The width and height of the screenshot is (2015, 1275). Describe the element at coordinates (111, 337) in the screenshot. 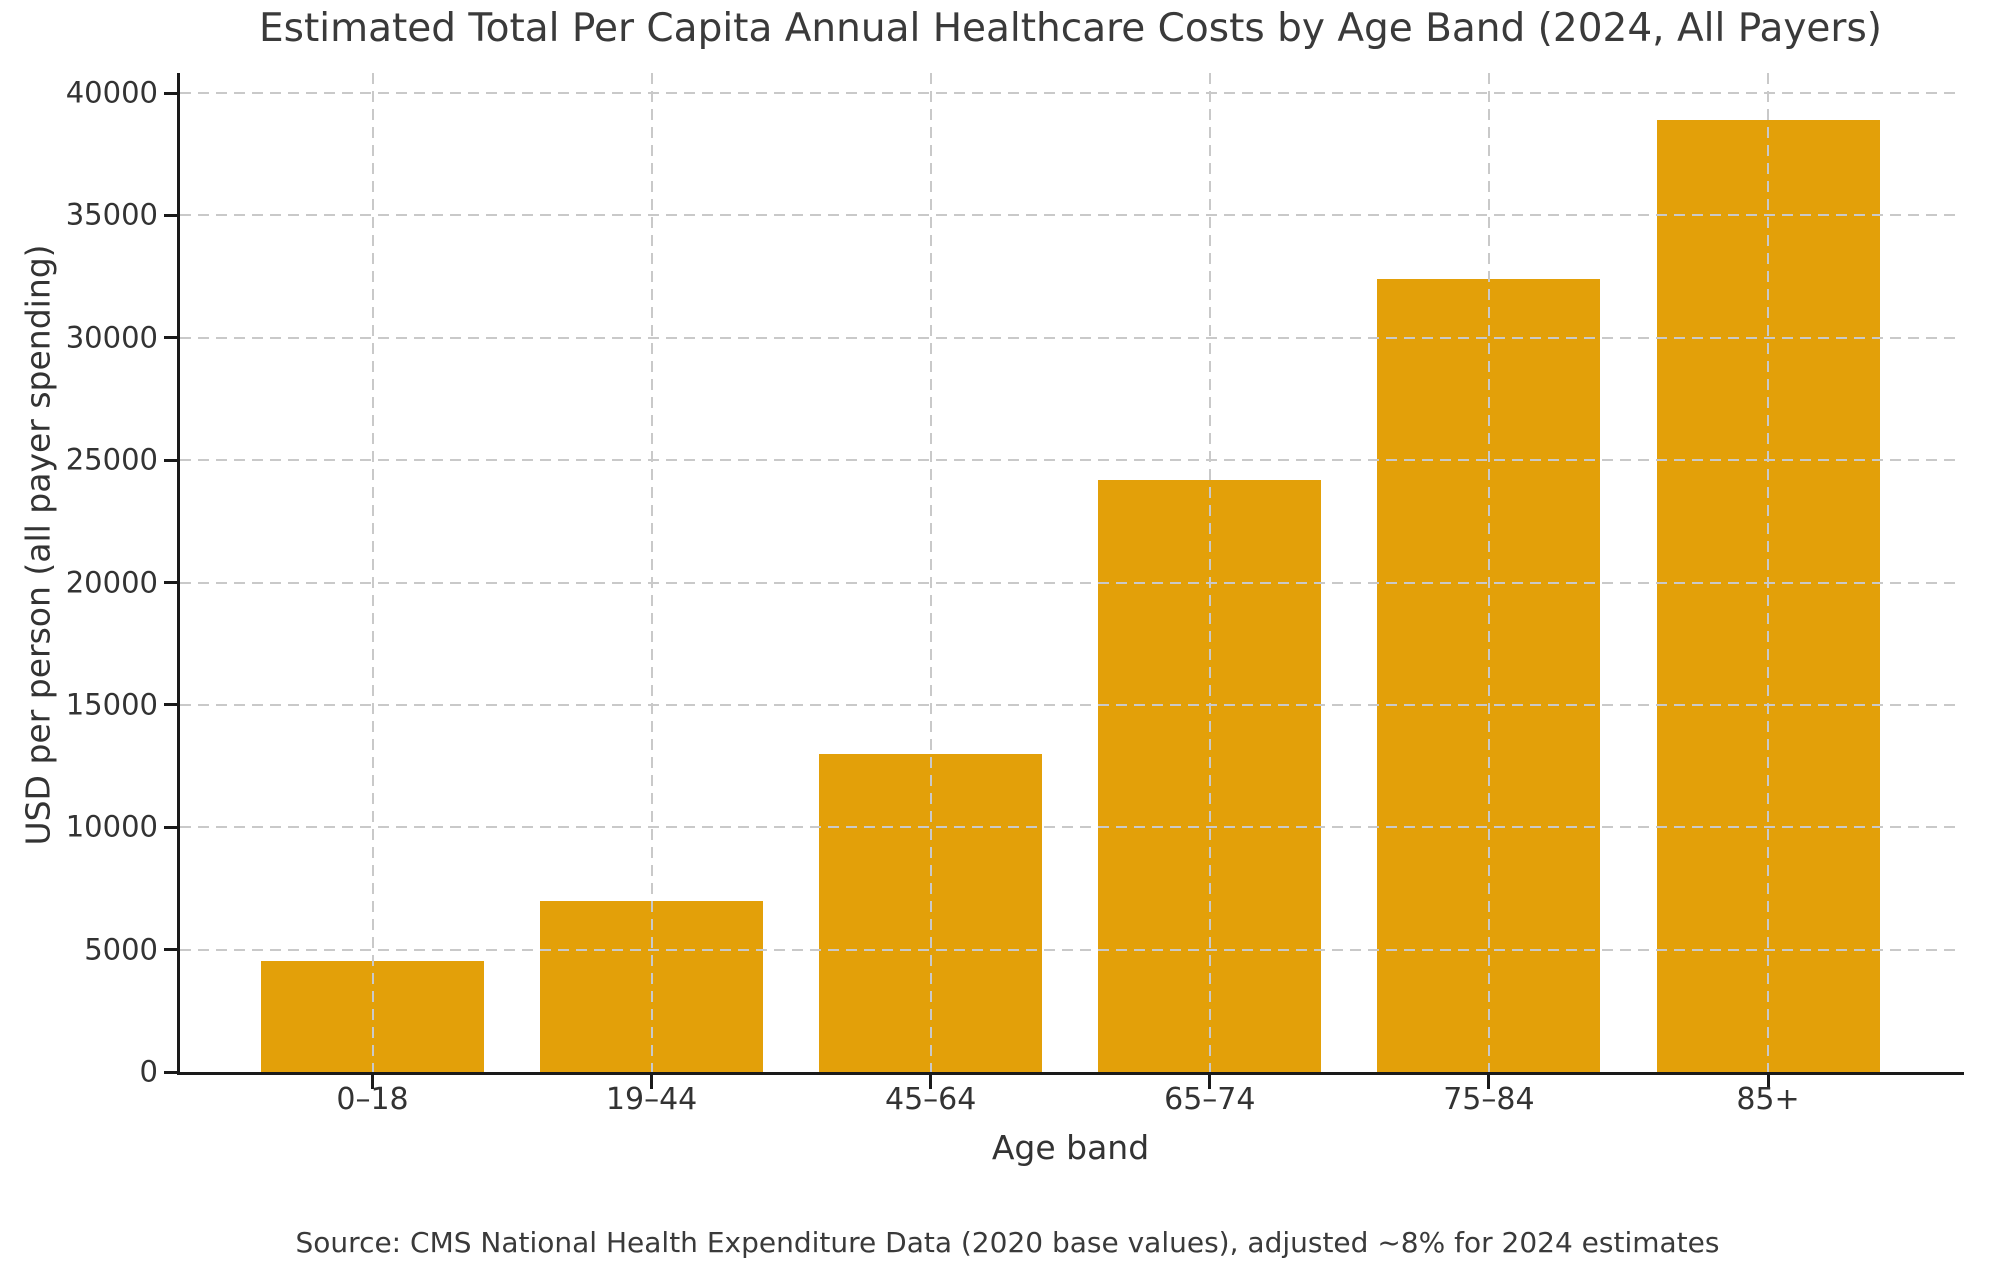

I see `y-tick-label: 30000` at that location.